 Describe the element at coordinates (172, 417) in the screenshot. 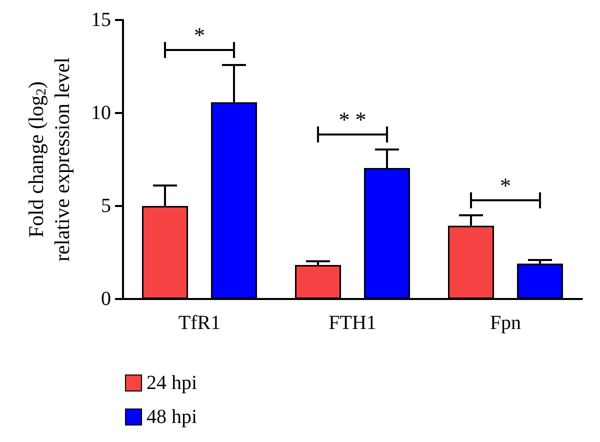

I see `legend-label: 48 hpi` at that location.